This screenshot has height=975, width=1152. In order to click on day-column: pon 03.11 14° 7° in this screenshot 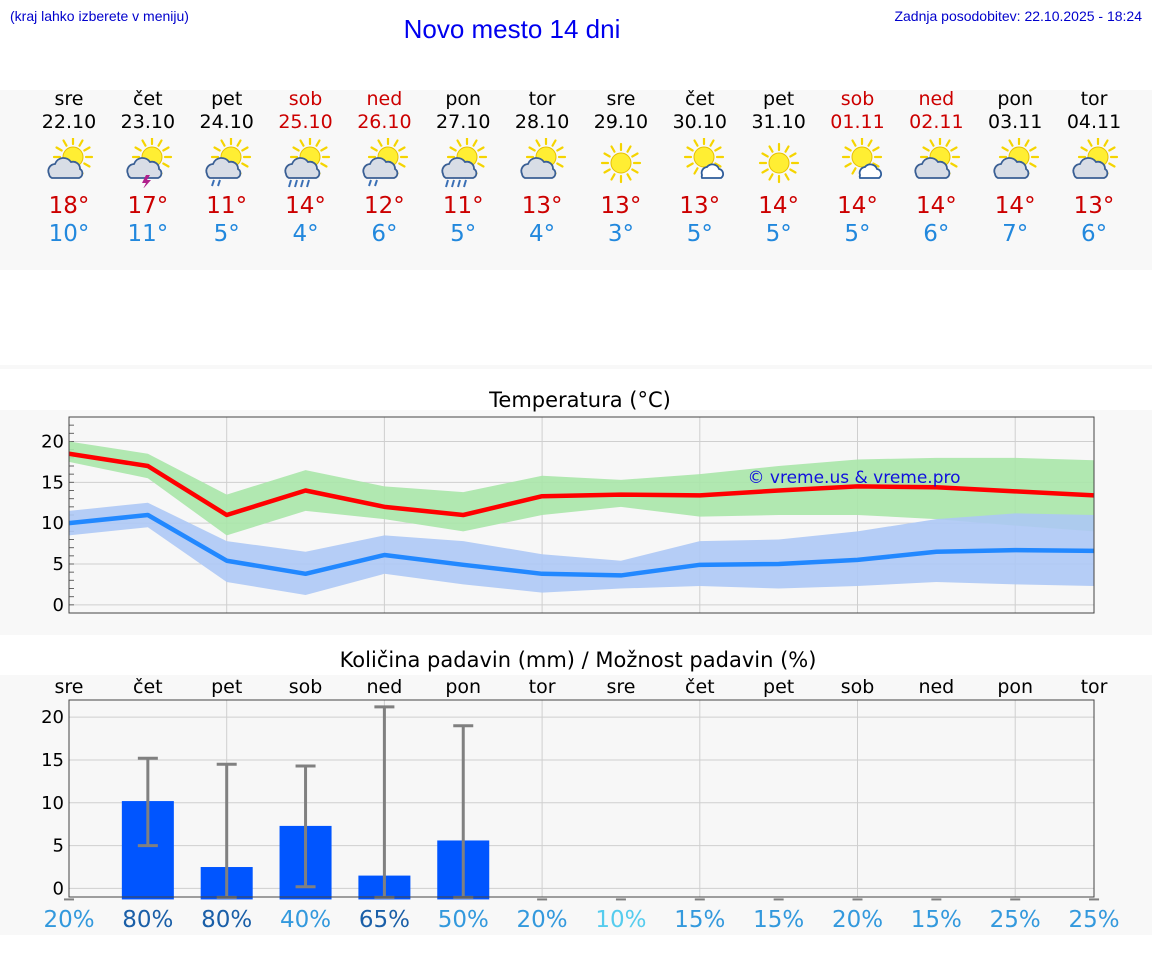, I will do `click(1015, 168)`.